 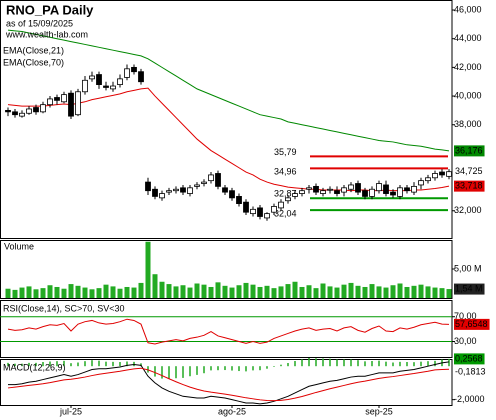 What do you see at coordinates (379, 411) in the screenshot?
I see `x-tick-label: sep-25` at bounding box center [379, 411].